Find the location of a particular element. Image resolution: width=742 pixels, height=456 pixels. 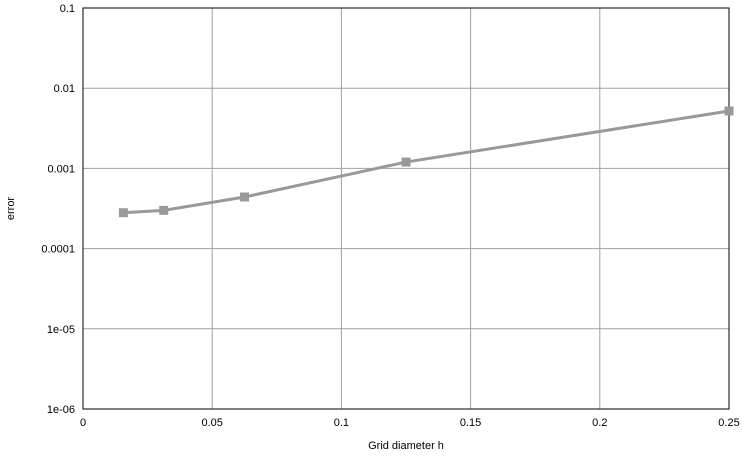

y-tick-label: 1e-06 is located at coordinates (61, 410).